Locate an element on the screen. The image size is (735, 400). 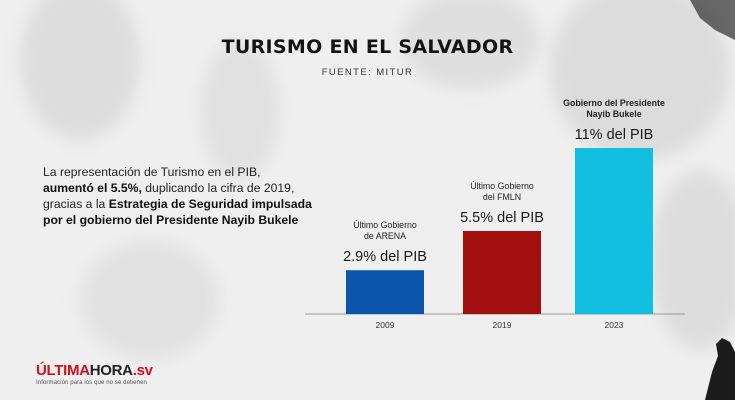
page-title: TURISMO EN EL SALVADOR is located at coordinates (367, 47).